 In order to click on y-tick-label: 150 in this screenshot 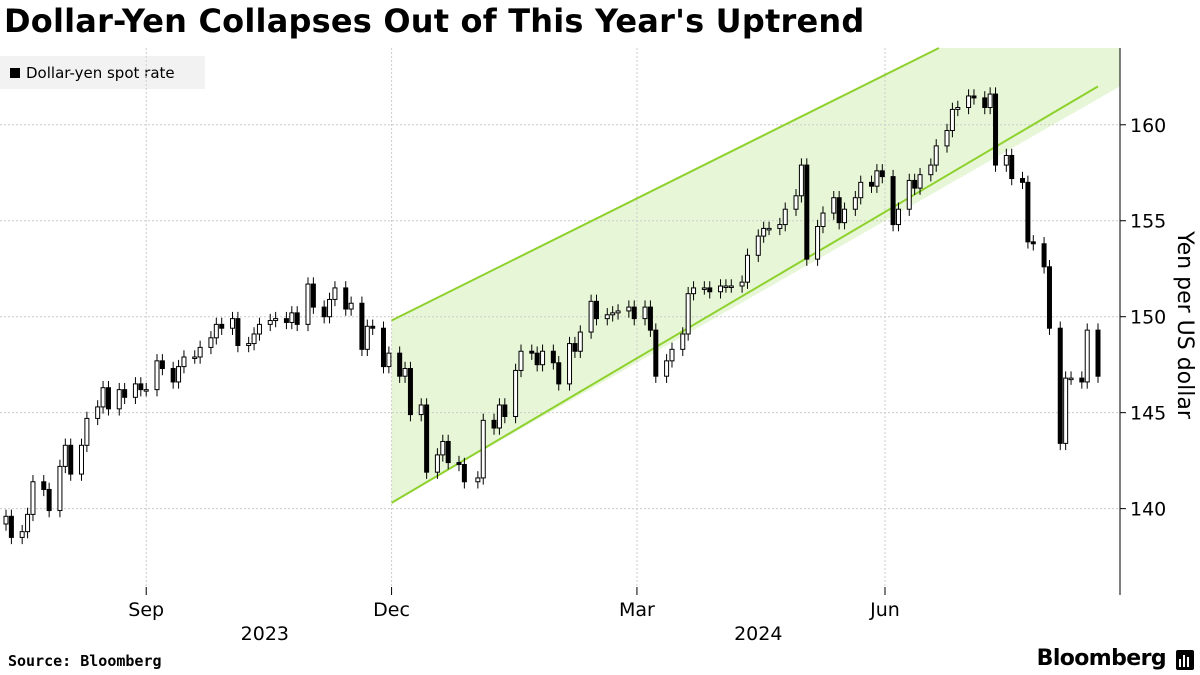, I will do `click(1148, 318)`.